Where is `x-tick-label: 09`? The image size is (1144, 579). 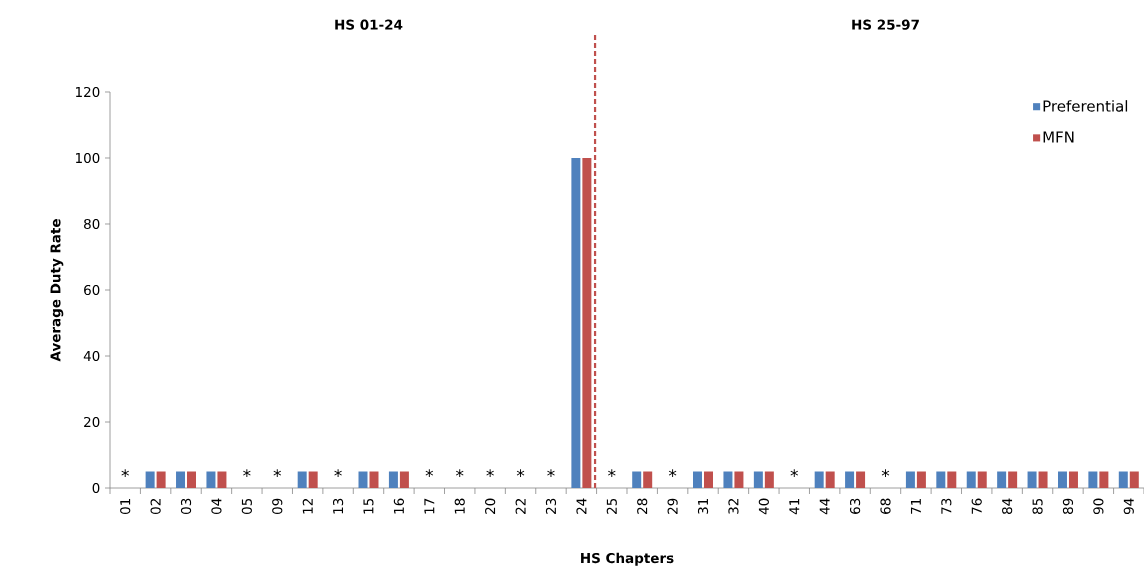 x-tick-label: 09 is located at coordinates (277, 506).